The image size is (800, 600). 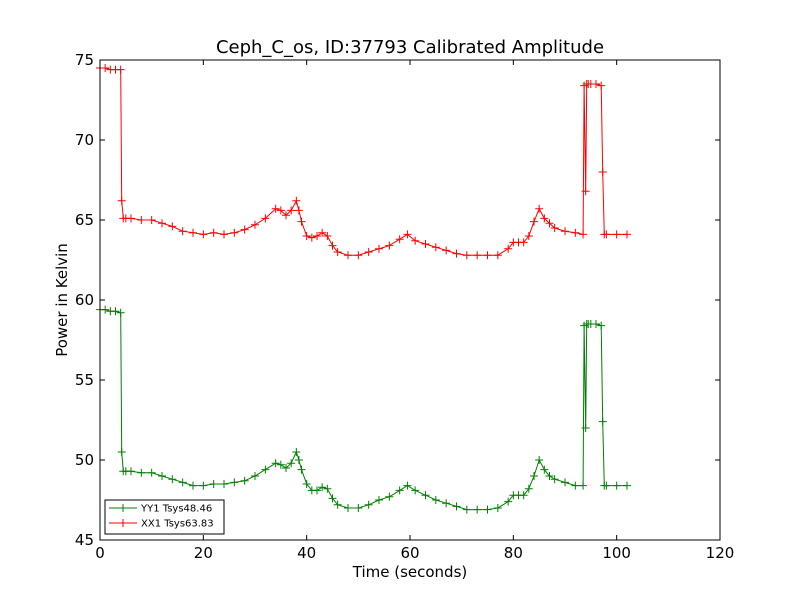 What do you see at coordinates (720, 553) in the screenshot?
I see `x-tick-label: 120` at bounding box center [720, 553].